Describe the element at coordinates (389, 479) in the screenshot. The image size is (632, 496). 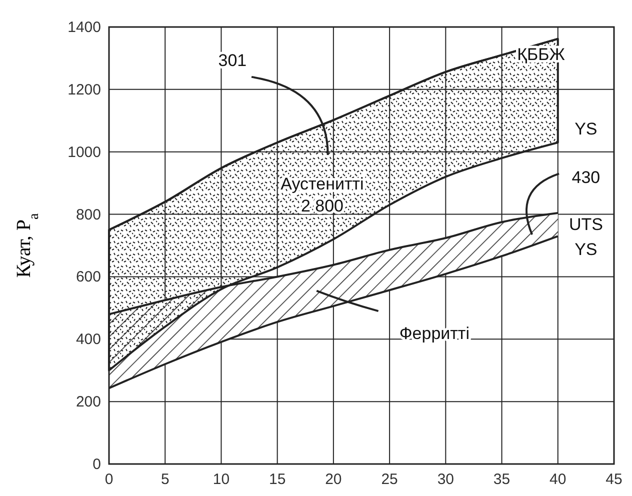
I see `x-tick-label: 25` at that location.